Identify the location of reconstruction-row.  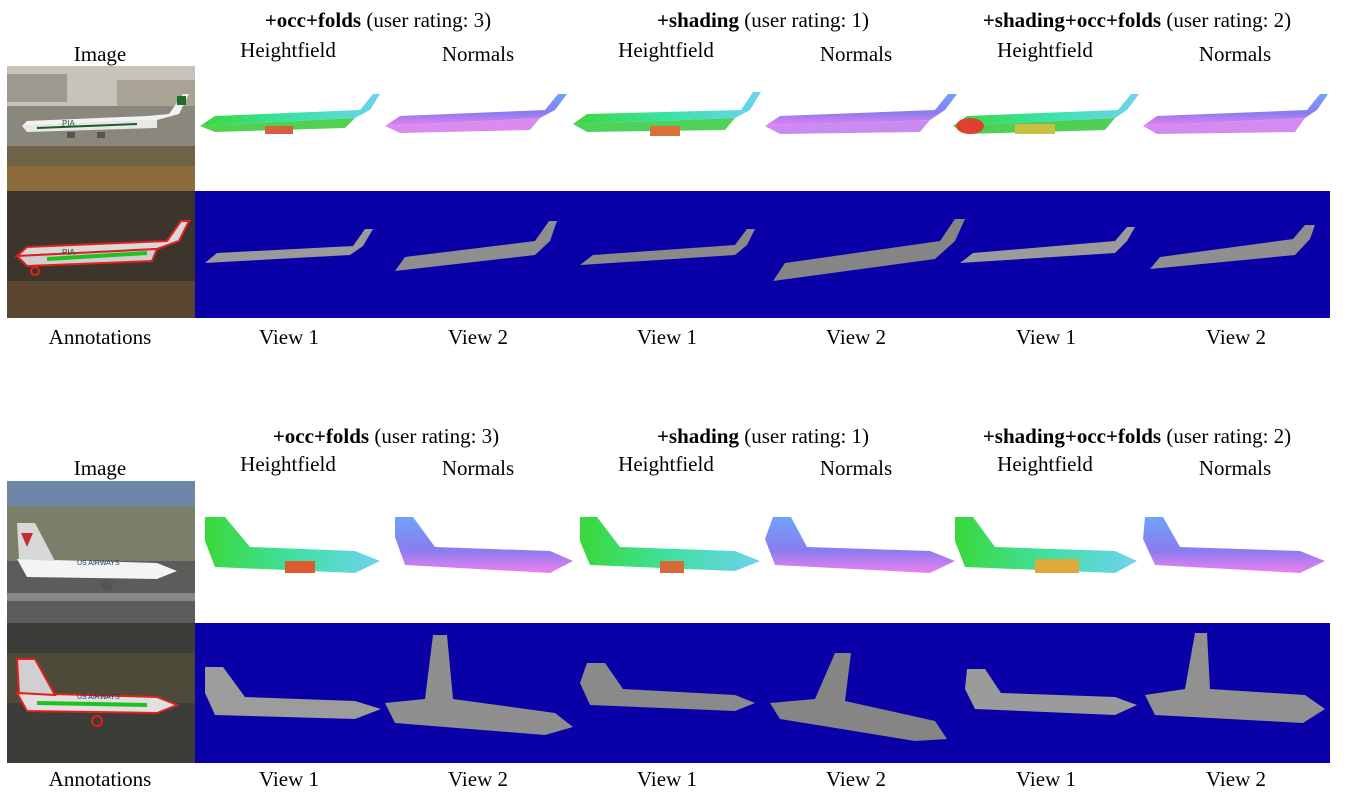
(762, 128).